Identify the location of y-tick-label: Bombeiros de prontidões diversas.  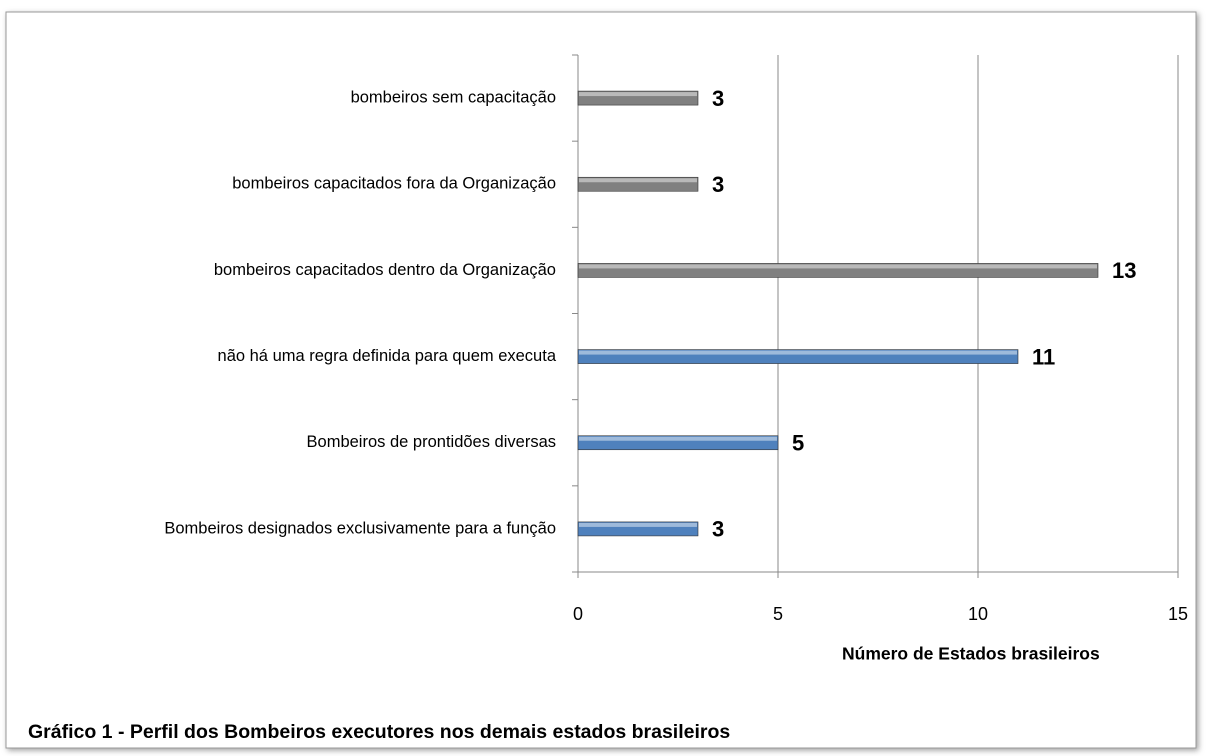
(431, 442).